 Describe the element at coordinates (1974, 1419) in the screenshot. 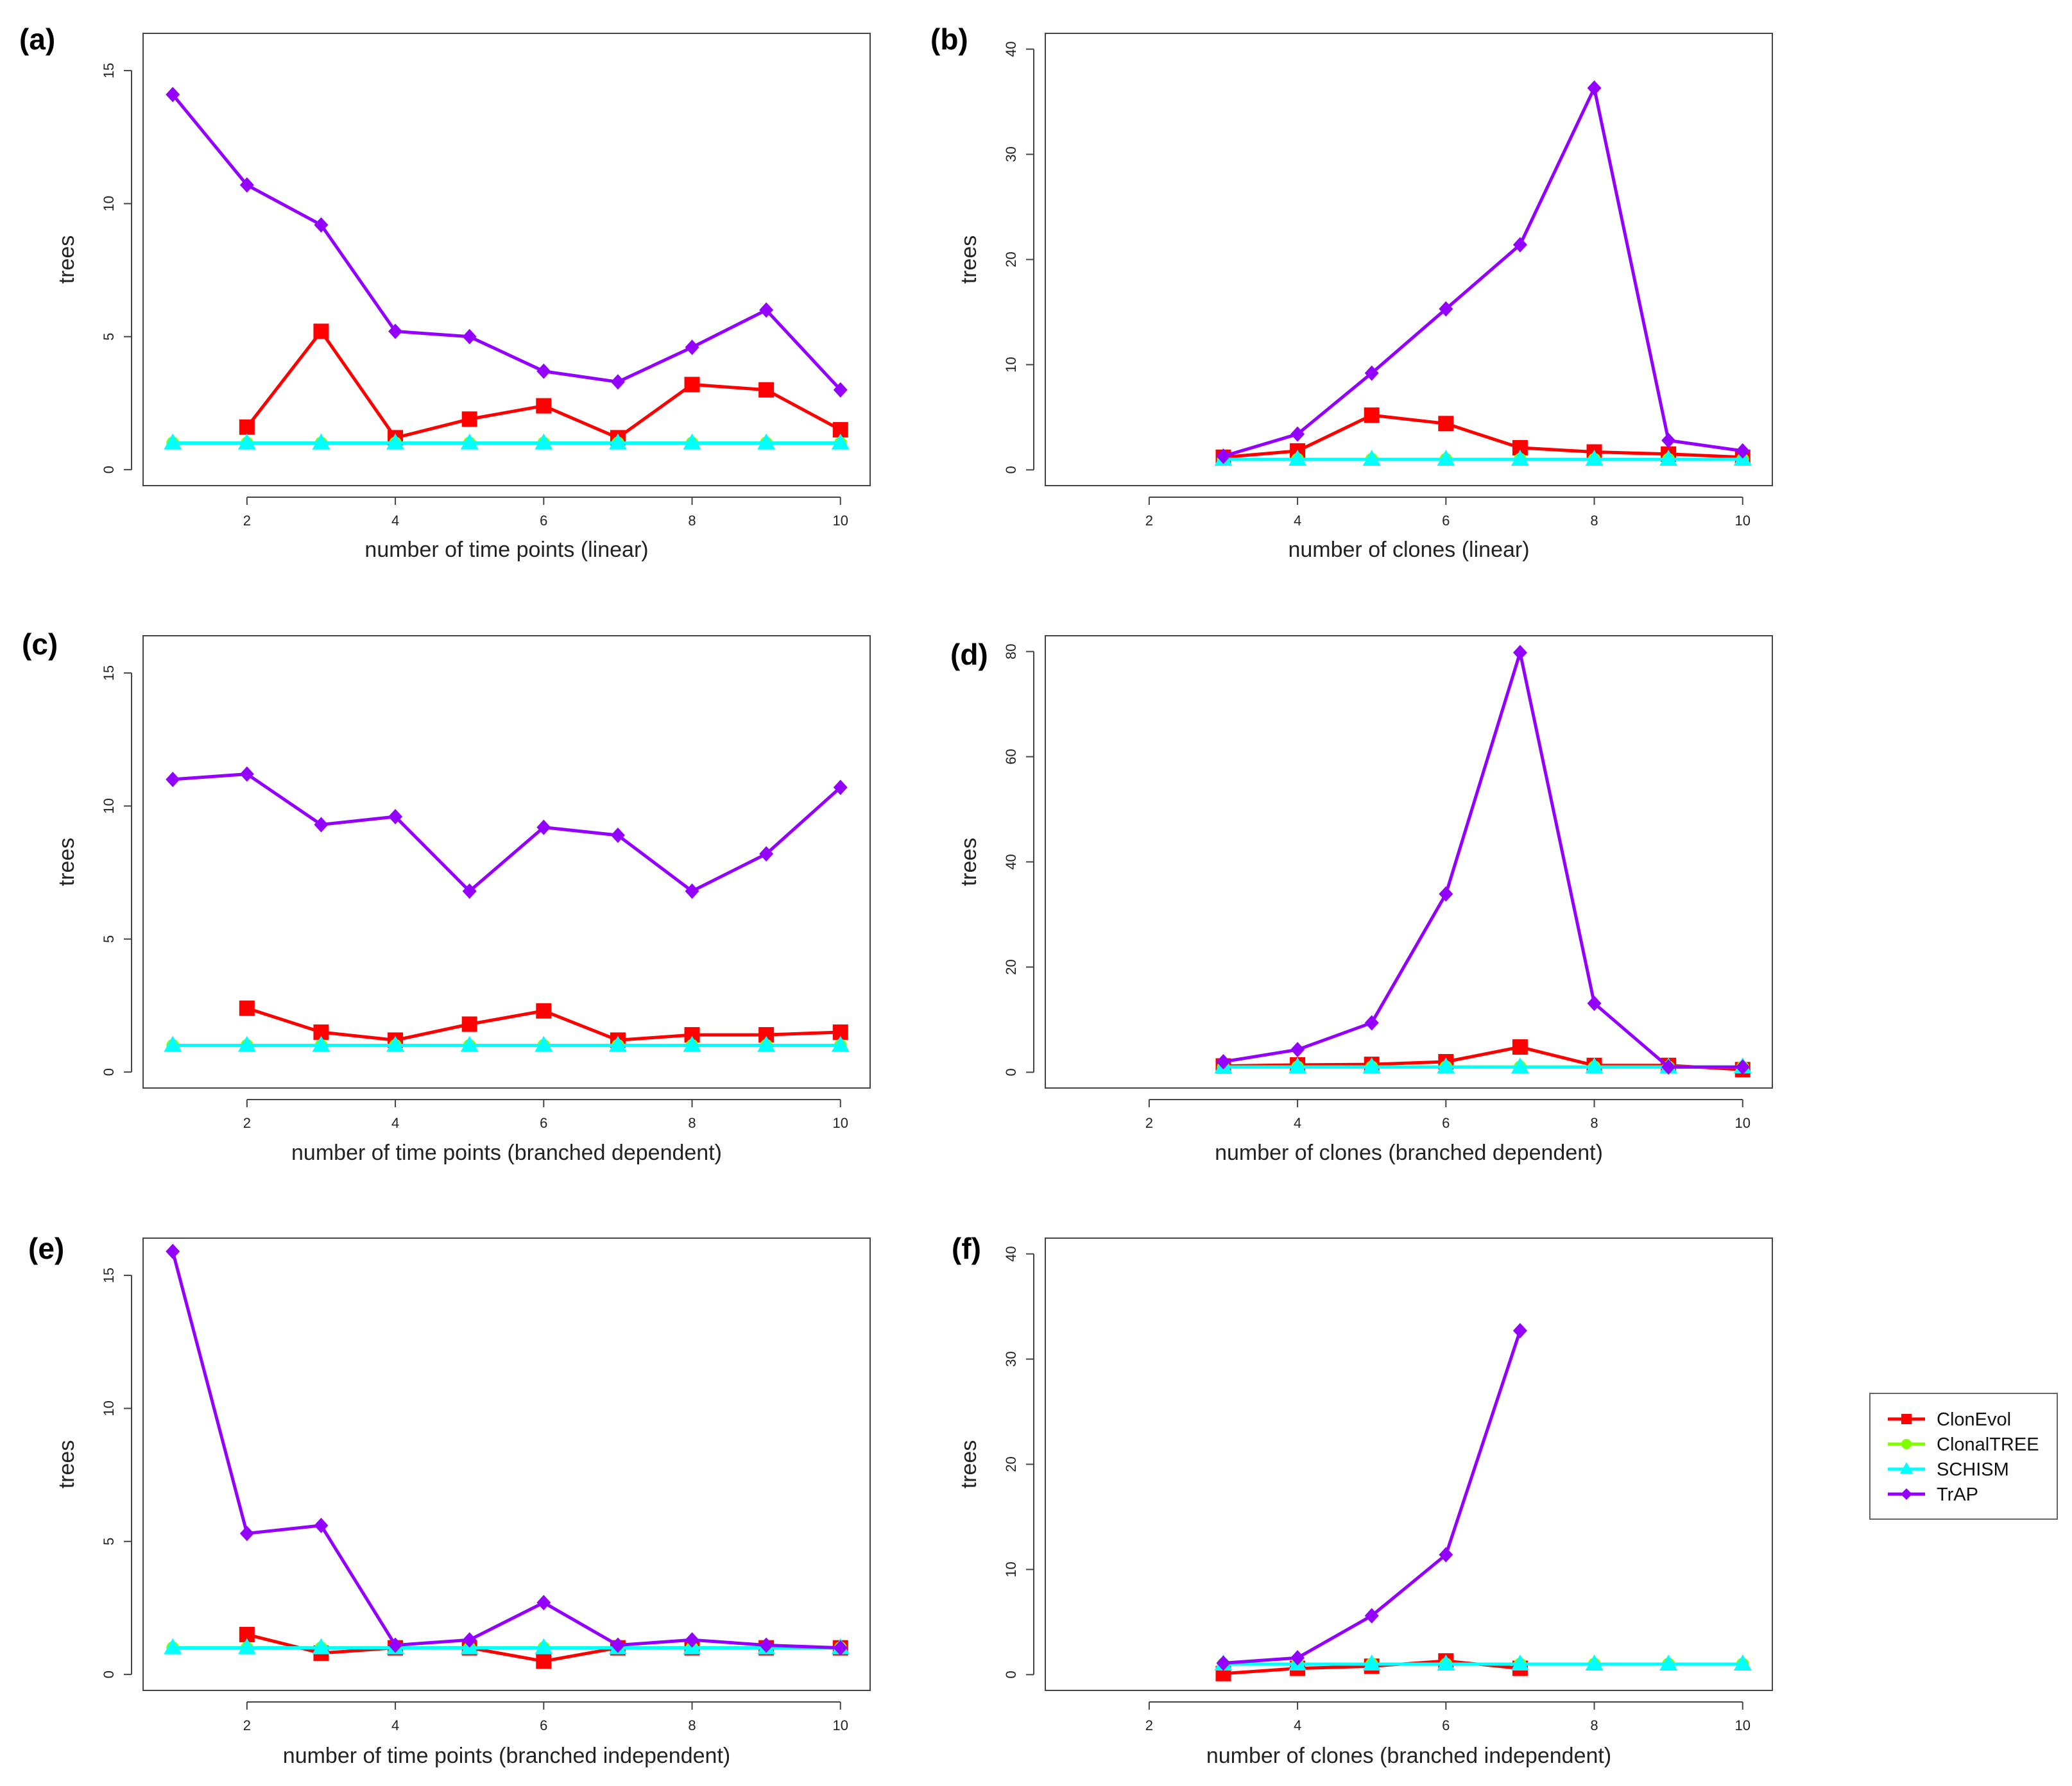

I see `legend-label: ClonEvol` at that location.